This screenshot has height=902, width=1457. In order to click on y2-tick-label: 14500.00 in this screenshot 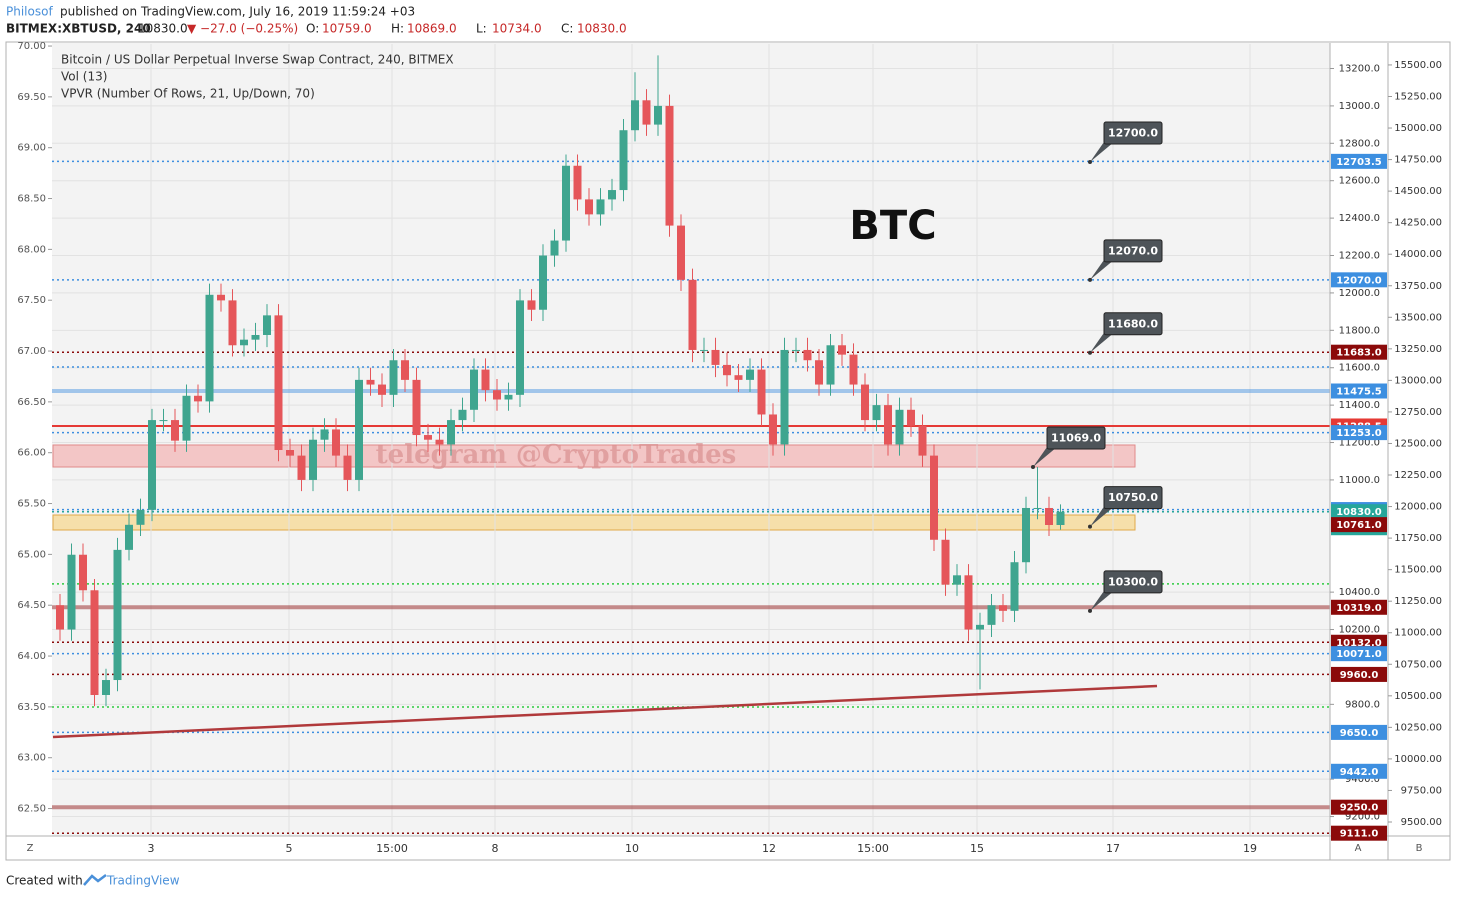, I will do `click(1418, 191)`.